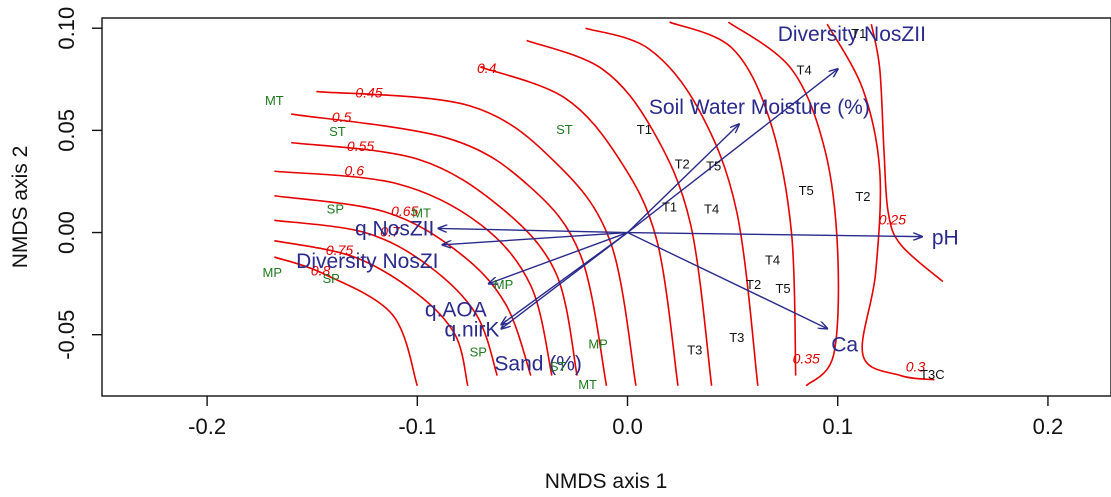 The image size is (1111, 497). I want to click on contour-label: 0.45, so click(368, 93).